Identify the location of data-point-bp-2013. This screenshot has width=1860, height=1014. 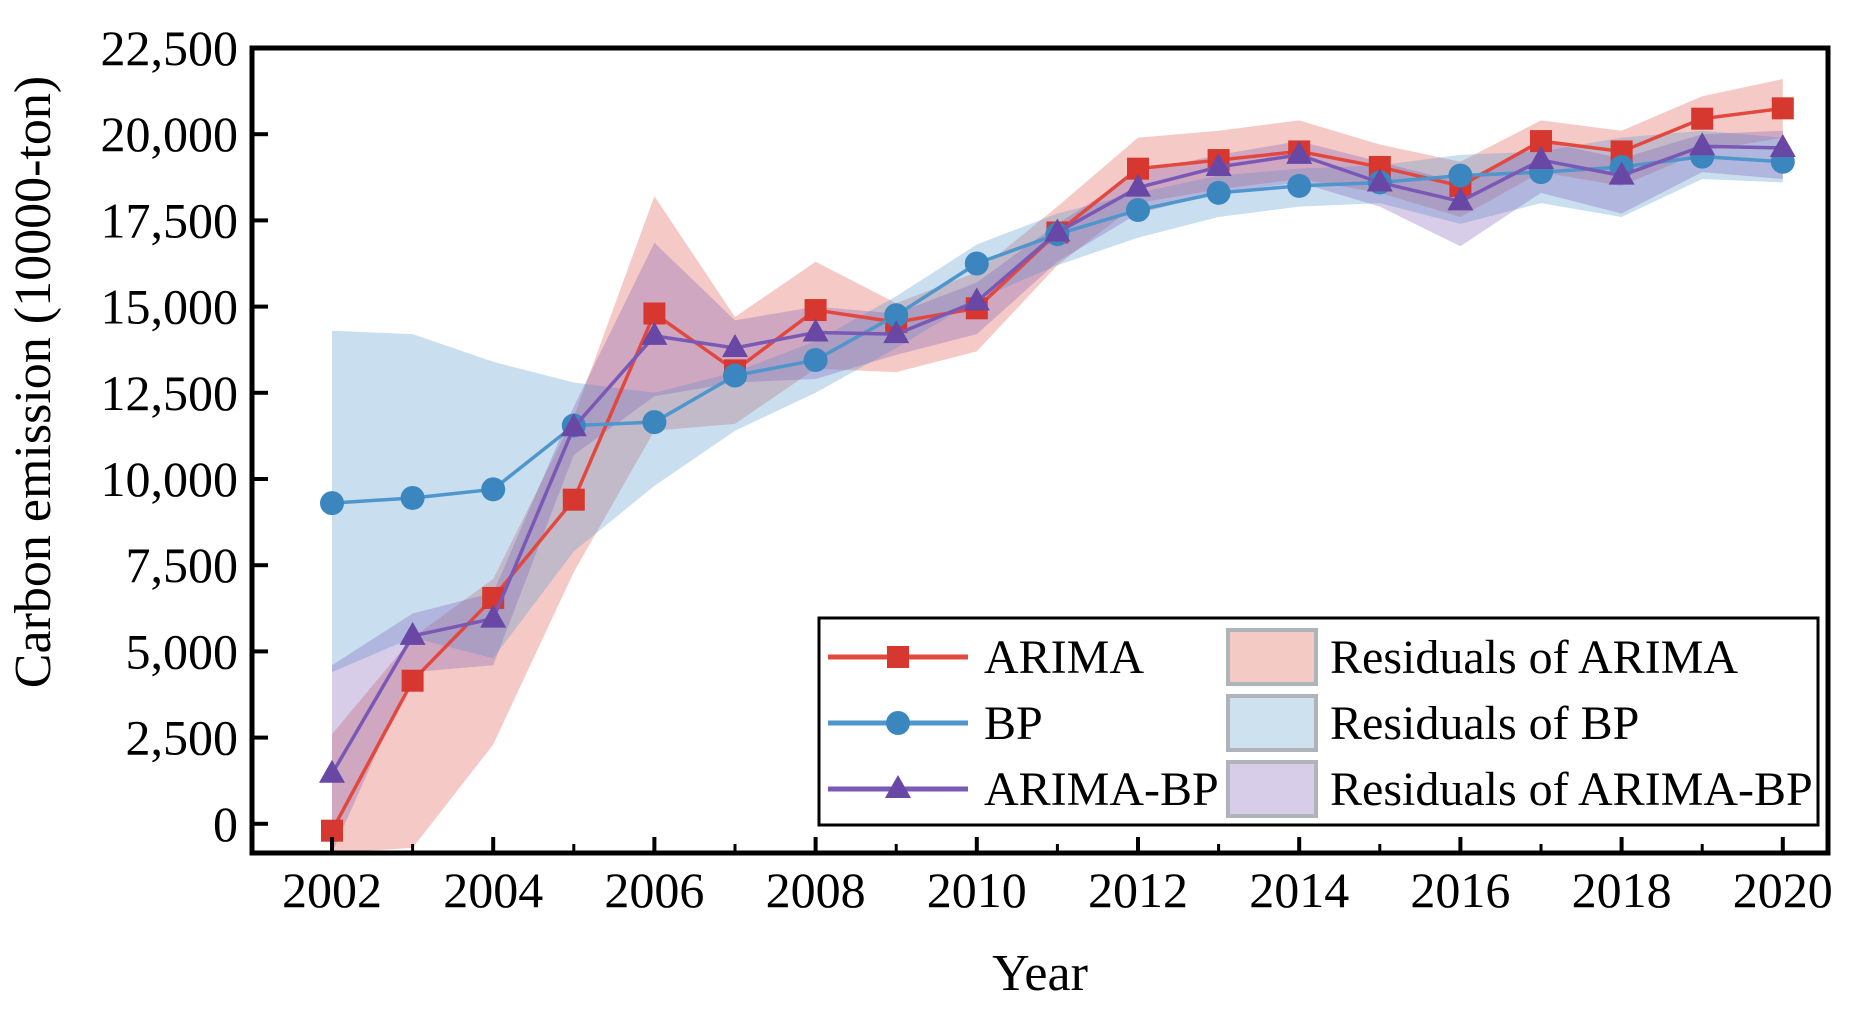
(1218, 192).